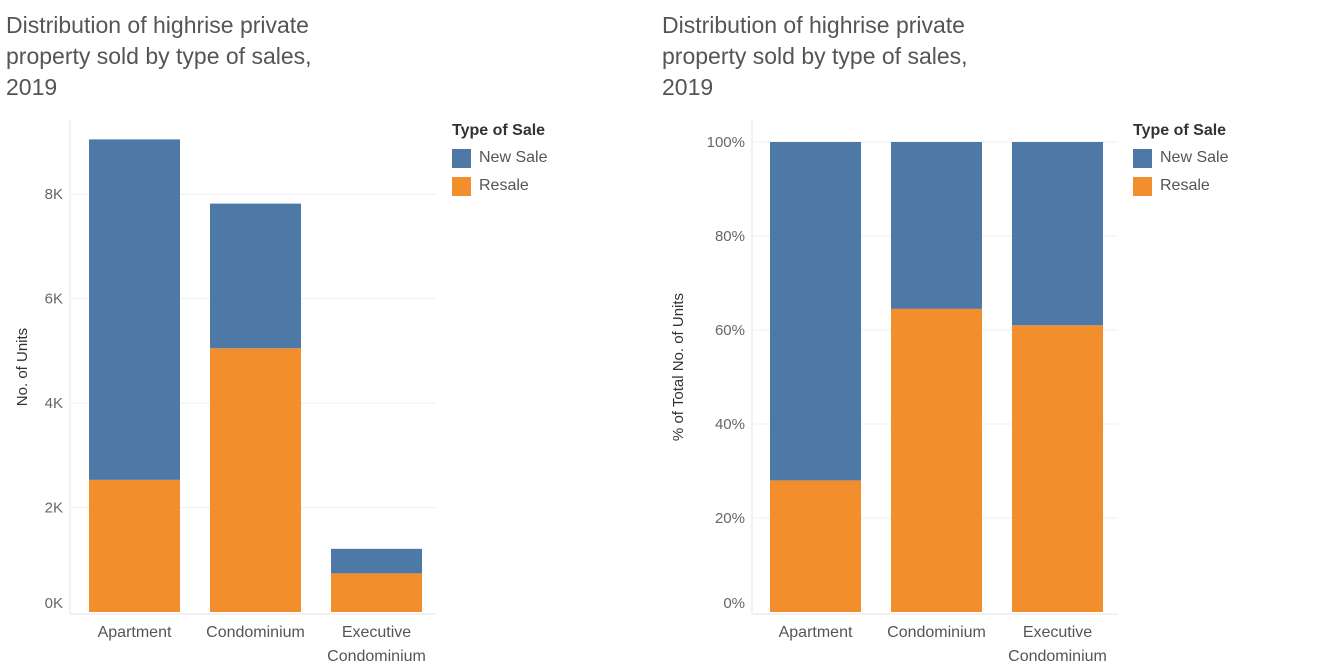 This screenshot has height=669, width=1328. Describe the element at coordinates (22, 367) in the screenshot. I see `y-axis-title: No. of Units` at that location.